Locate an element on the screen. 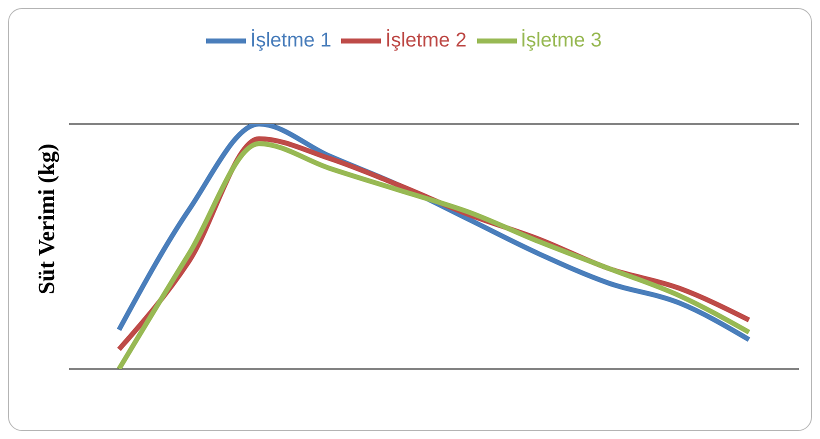  legend-label: İşletme 1 is located at coordinates (291, 40).